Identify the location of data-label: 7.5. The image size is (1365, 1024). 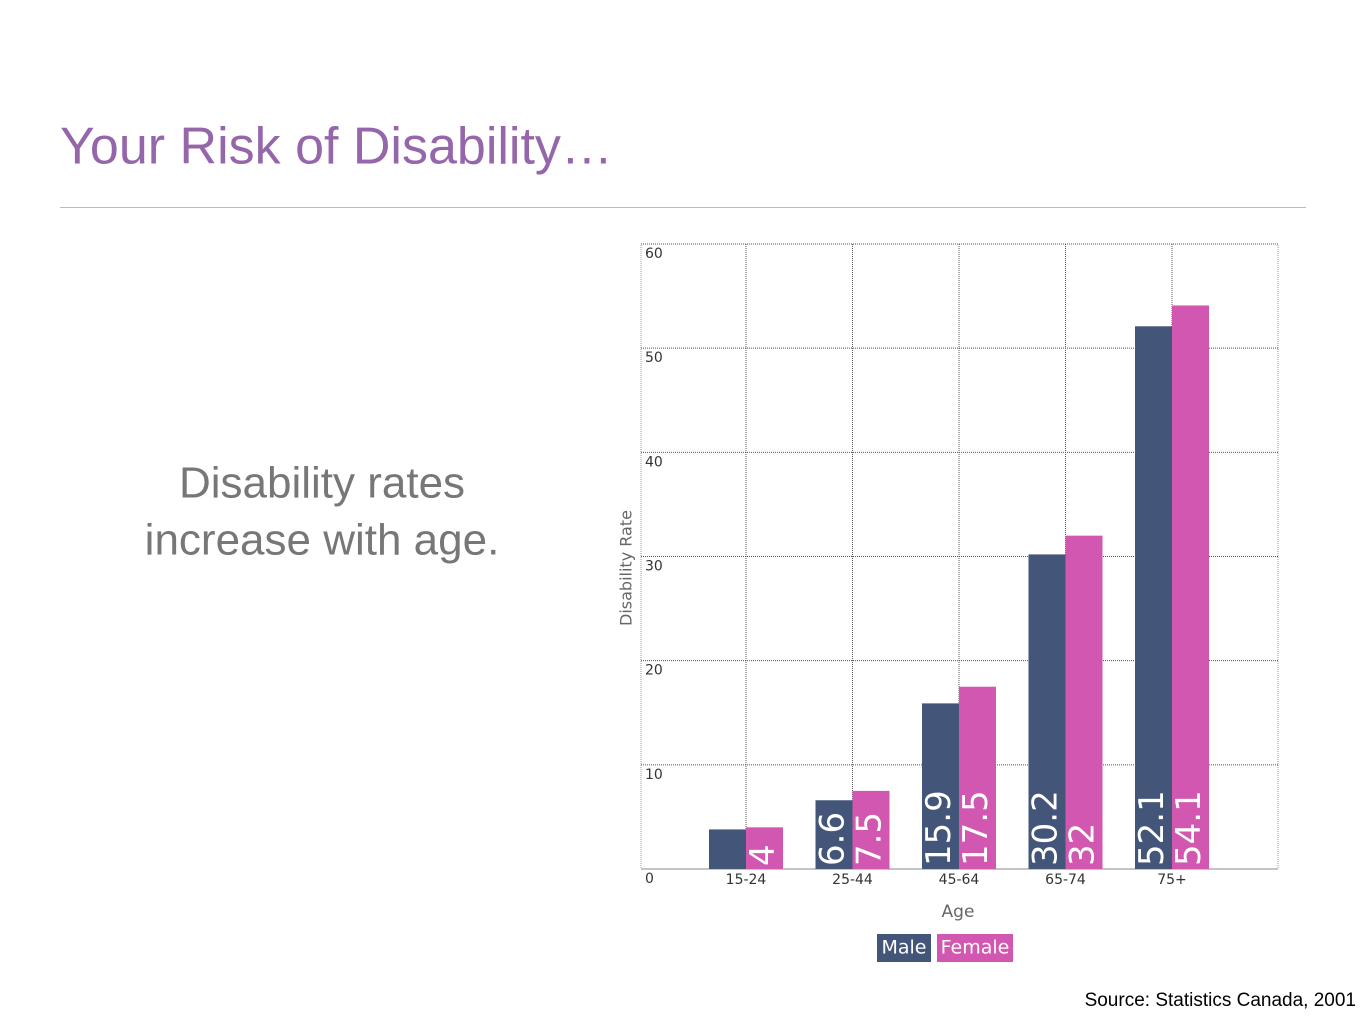
(870, 839).